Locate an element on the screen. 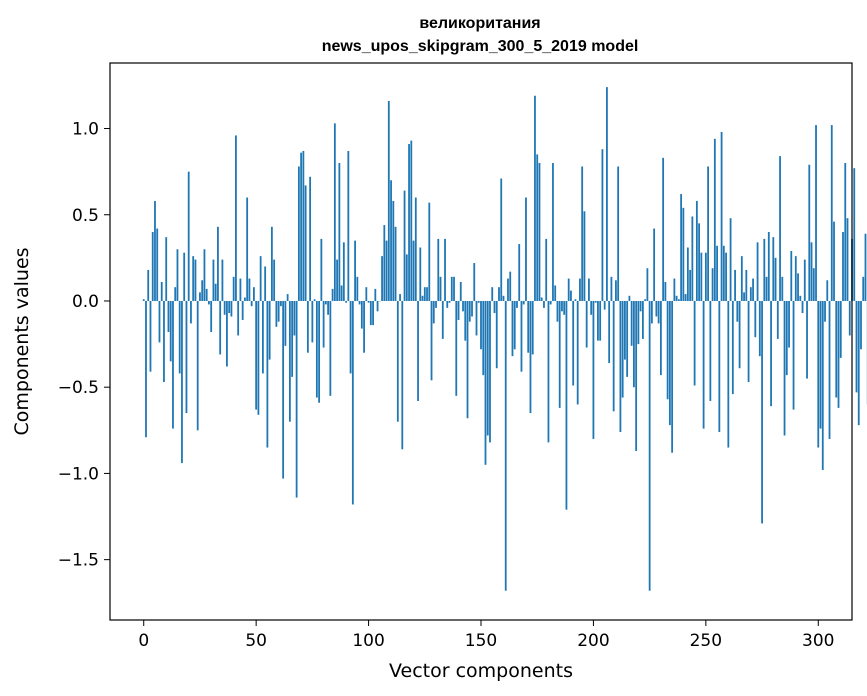  x-tick-label: 250 is located at coordinates (706, 641).